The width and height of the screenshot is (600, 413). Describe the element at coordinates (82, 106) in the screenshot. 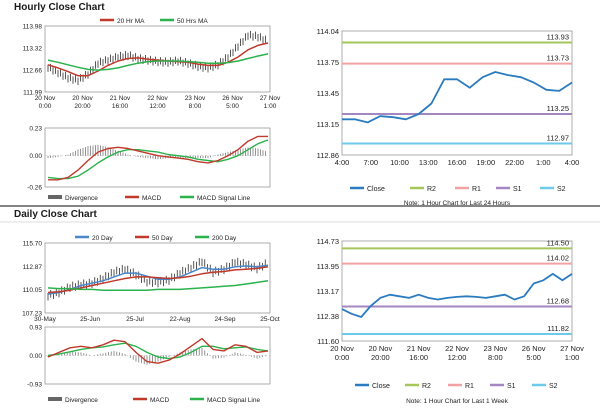

I see `hourly_price-xtick-sub-1: 20:00` at that location.